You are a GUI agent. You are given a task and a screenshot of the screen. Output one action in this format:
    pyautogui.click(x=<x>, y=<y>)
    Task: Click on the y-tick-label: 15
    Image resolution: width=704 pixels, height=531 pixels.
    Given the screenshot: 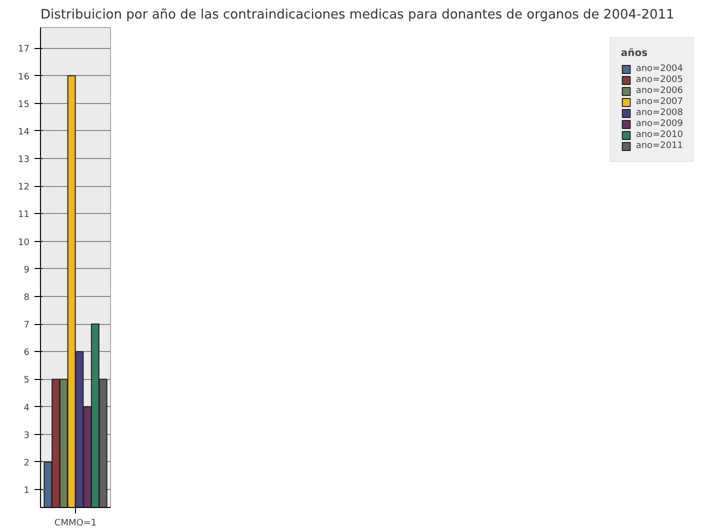 What is the action you would take?
    pyautogui.click(x=24, y=105)
    